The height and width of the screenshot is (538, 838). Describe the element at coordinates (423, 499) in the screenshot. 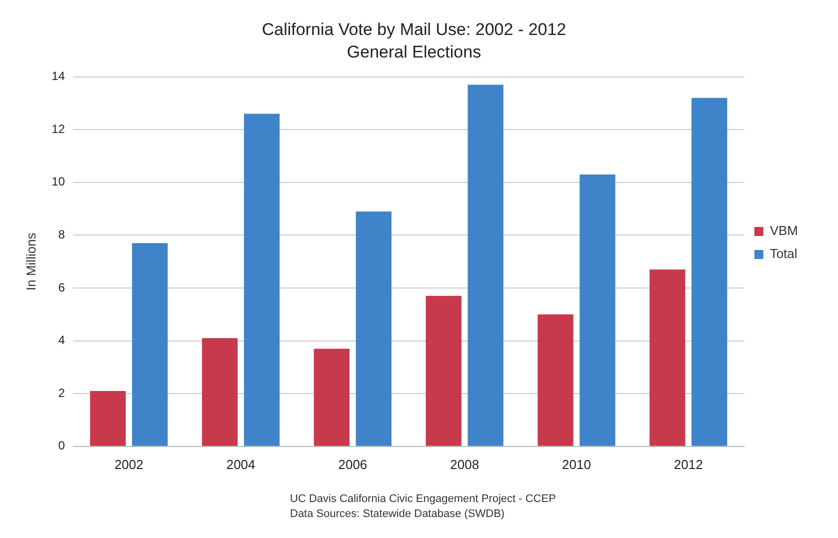

I see `text: UC Davis California Civic Engagement Project - CCEP` at that location.